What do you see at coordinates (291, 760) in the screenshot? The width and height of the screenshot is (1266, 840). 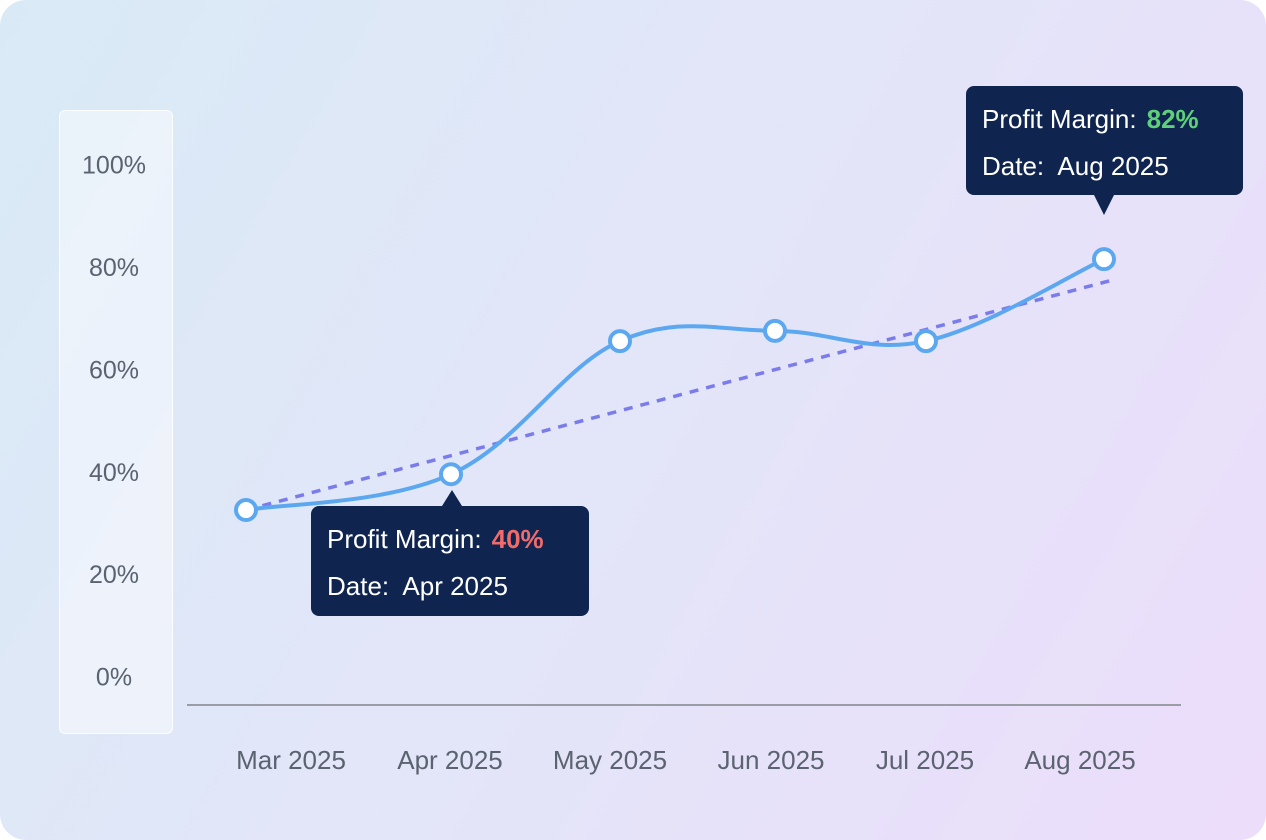 I see `x-tick-label: Mar 2025` at bounding box center [291, 760].